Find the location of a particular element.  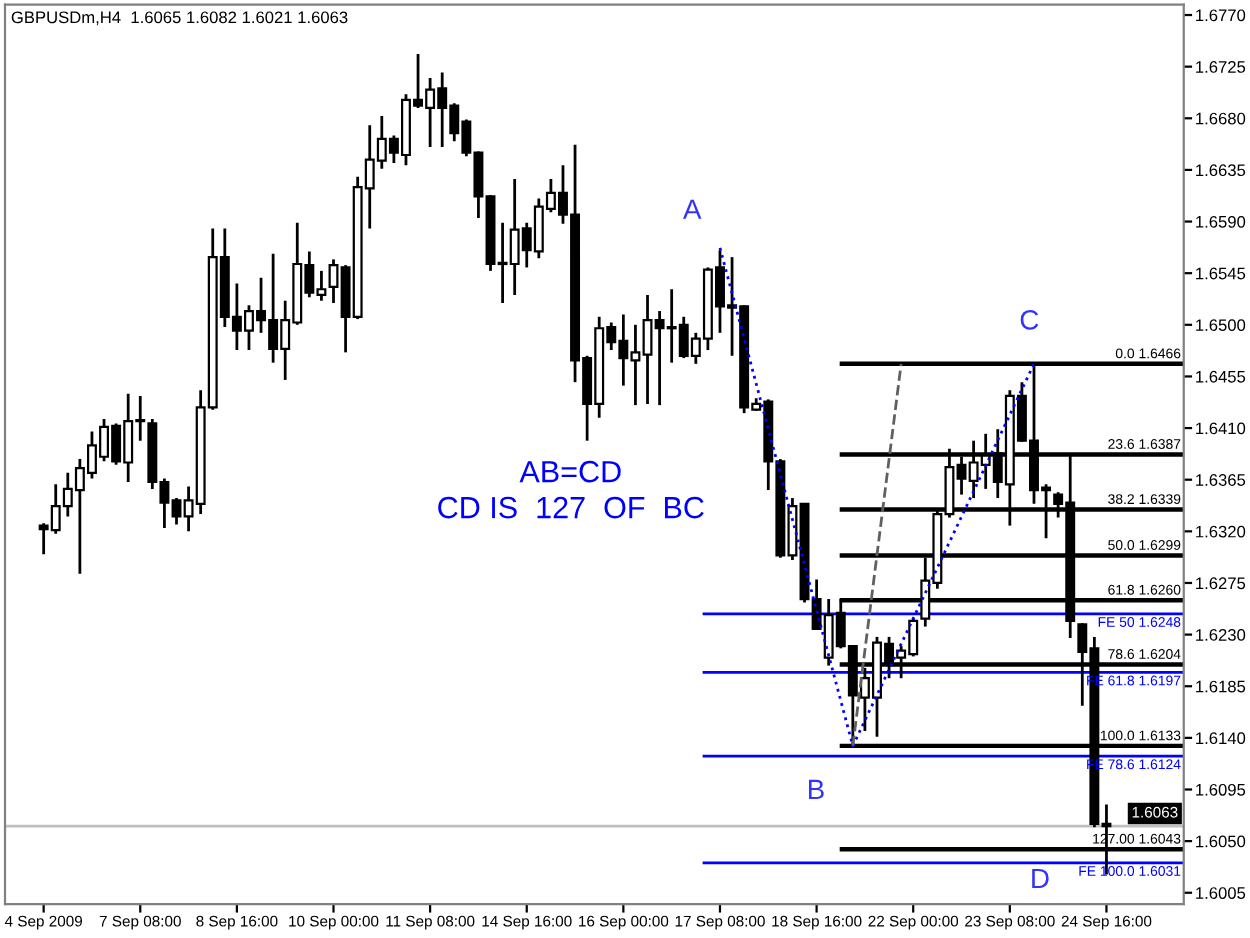

annotation: B is located at coordinates (816, 789).